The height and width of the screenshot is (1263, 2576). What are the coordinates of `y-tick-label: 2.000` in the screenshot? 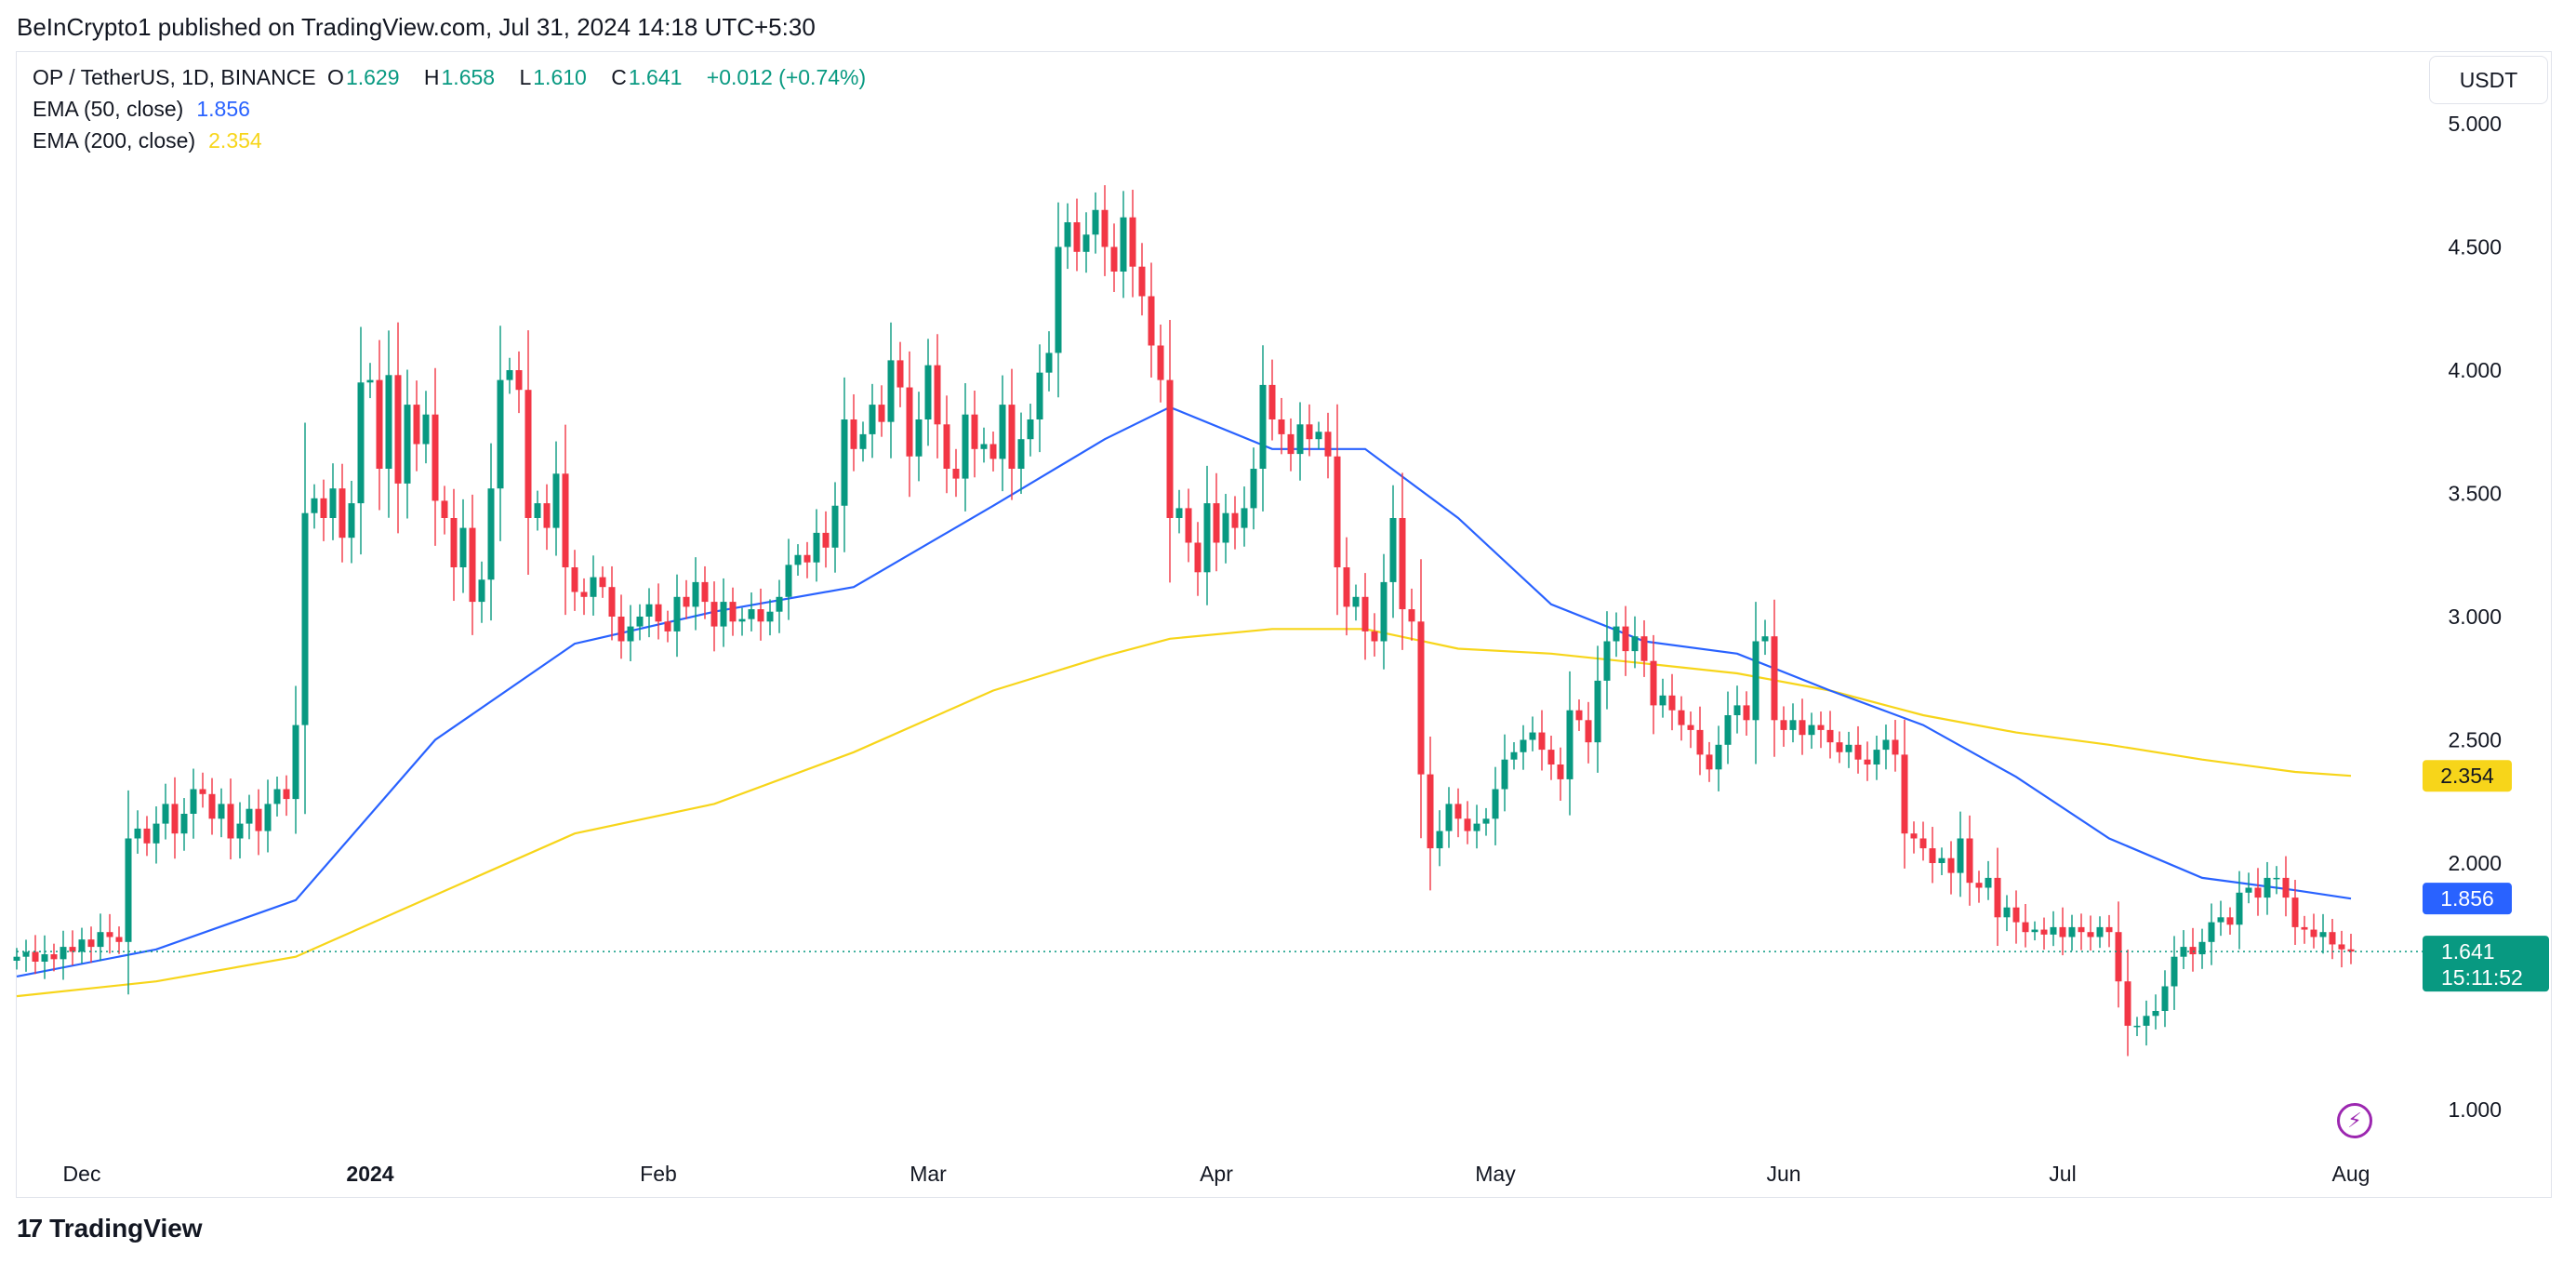 It's located at (2475, 863).